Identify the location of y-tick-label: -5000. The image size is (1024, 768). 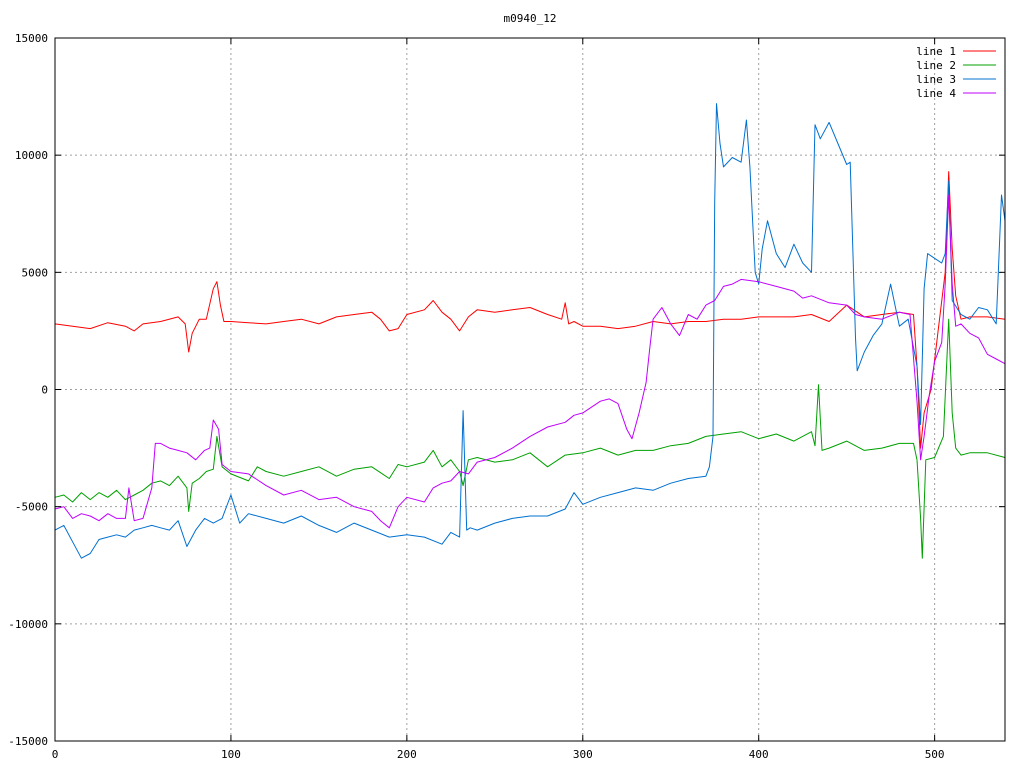
(31, 507).